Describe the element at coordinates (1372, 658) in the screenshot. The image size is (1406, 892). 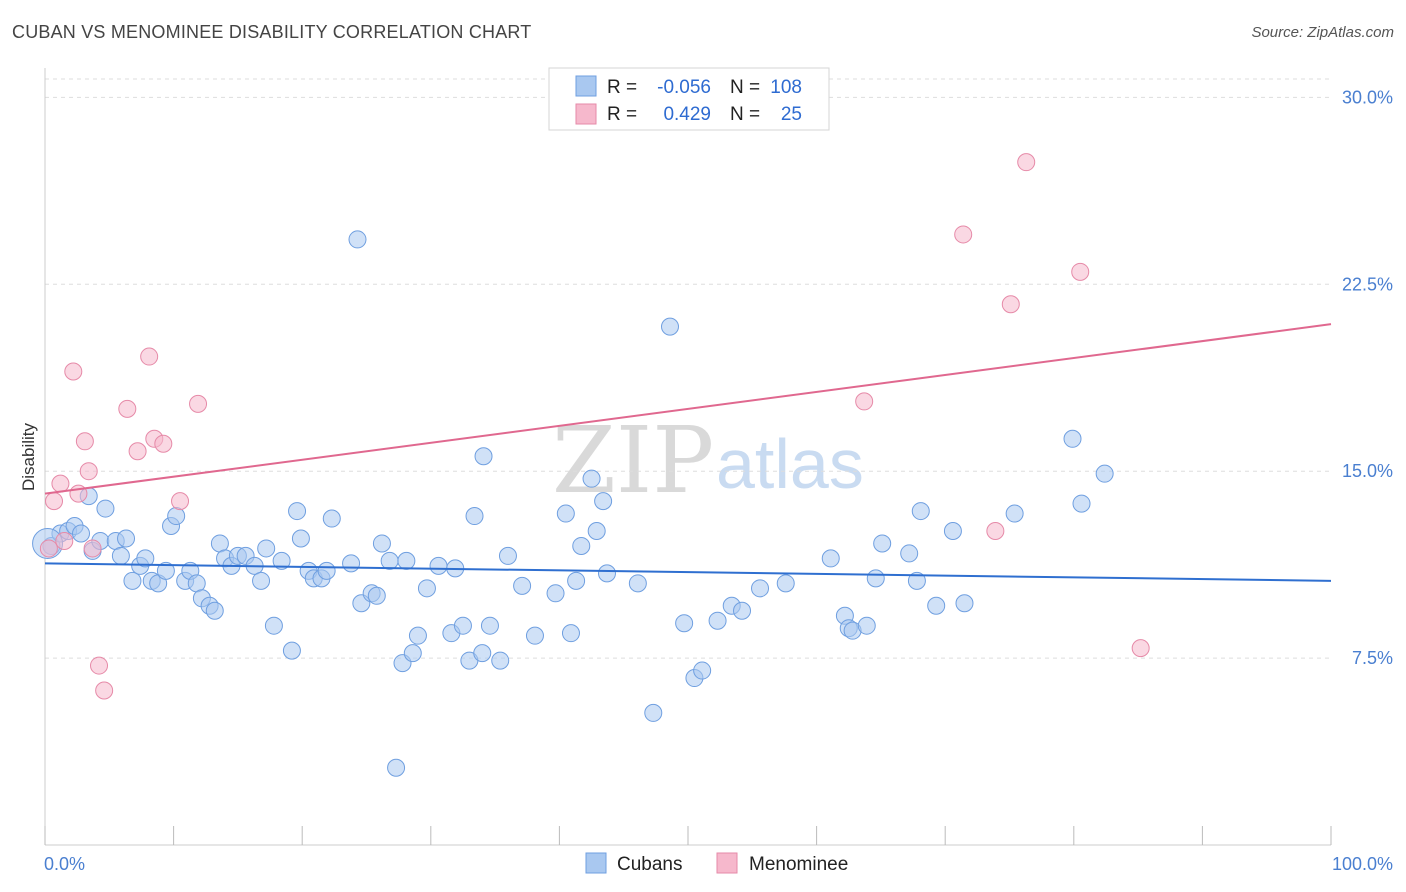
I see `y-tick-label: 7.5%` at that location.